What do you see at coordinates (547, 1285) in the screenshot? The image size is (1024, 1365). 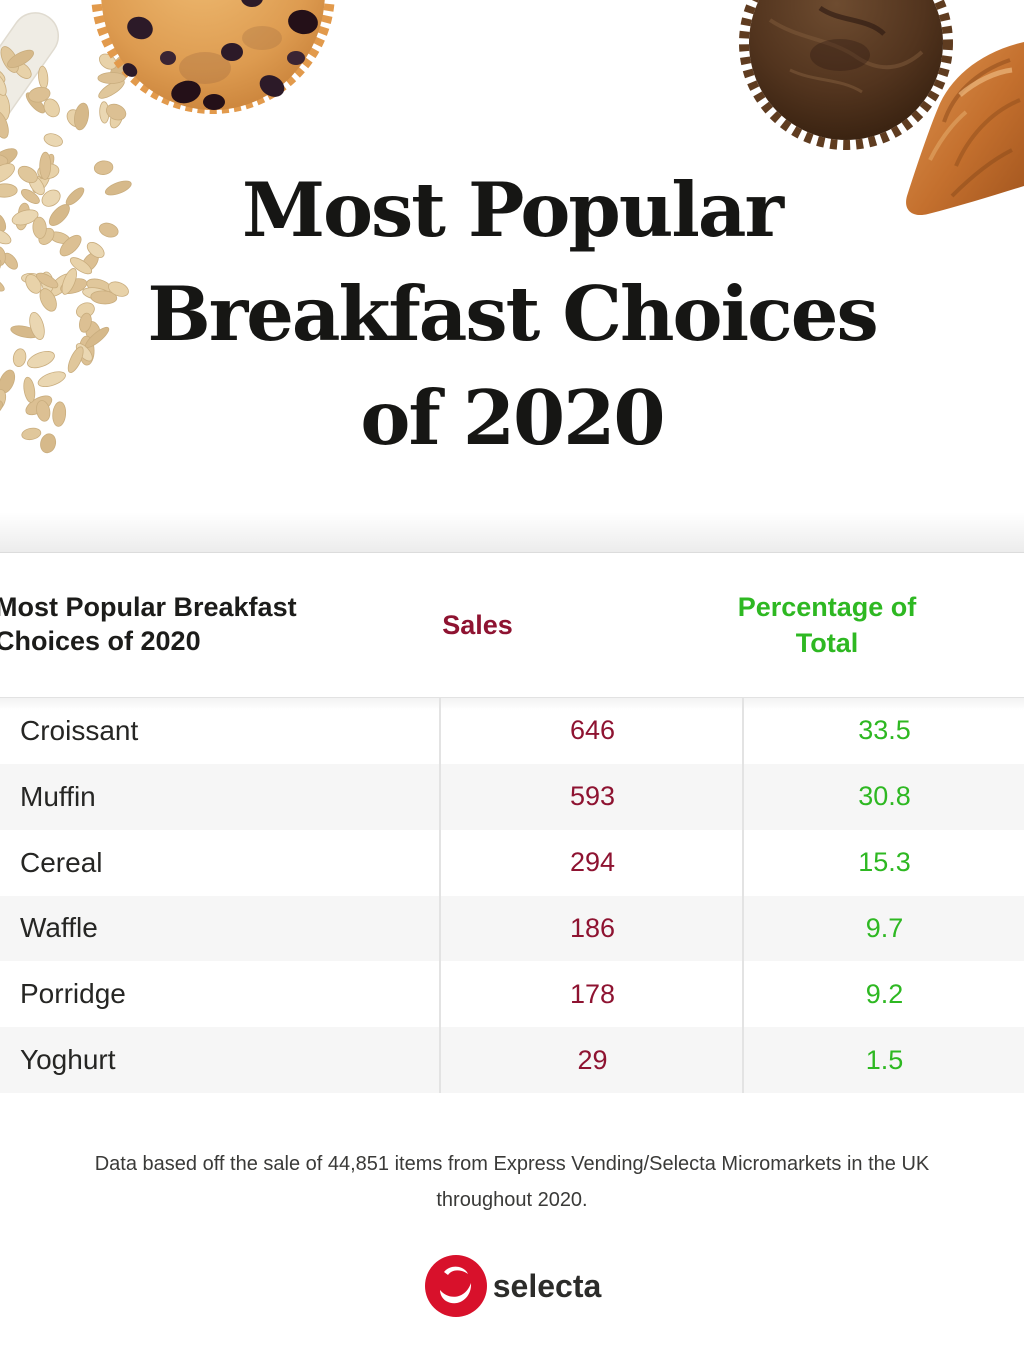 I see `selecta-logo-text: selecta` at bounding box center [547, 1285].